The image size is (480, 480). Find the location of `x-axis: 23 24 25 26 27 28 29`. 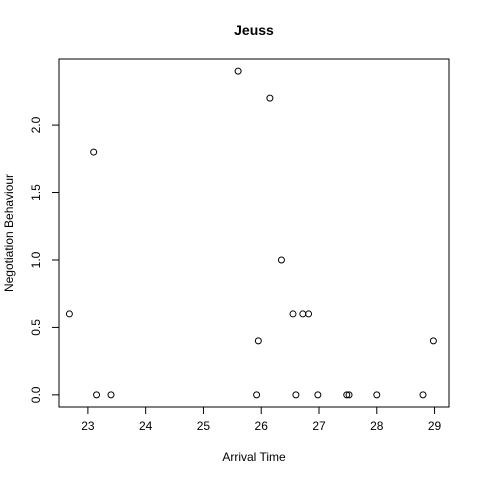

x-axis: 23 24 25 26 27 28 29 is located at coordinates (261, 419).